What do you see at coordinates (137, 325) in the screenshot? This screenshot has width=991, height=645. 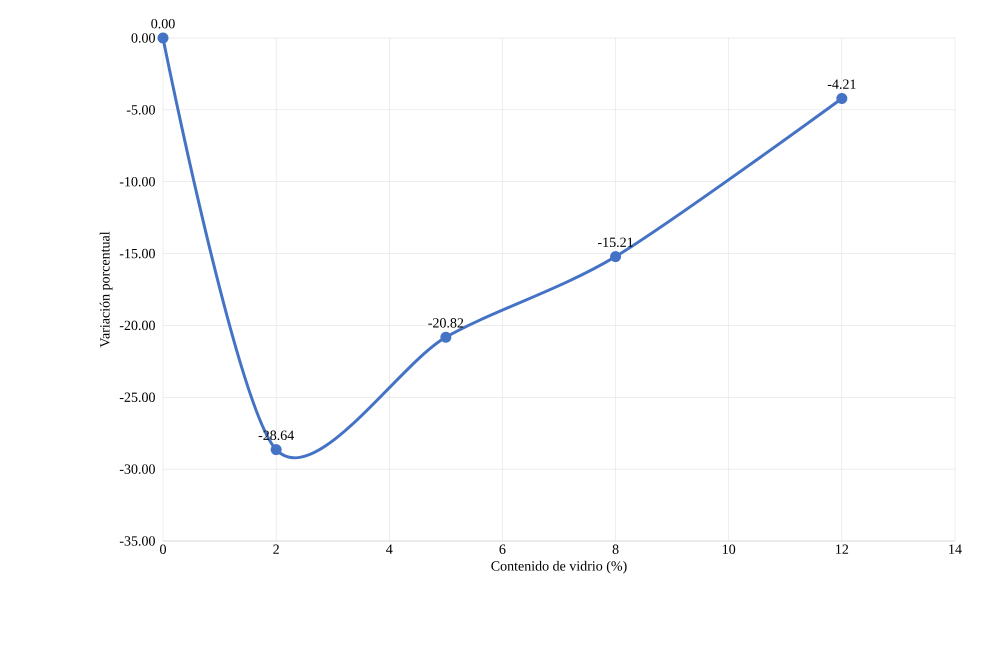 I see `y-tick-label: -20.00` at bounding box center [137, 325].